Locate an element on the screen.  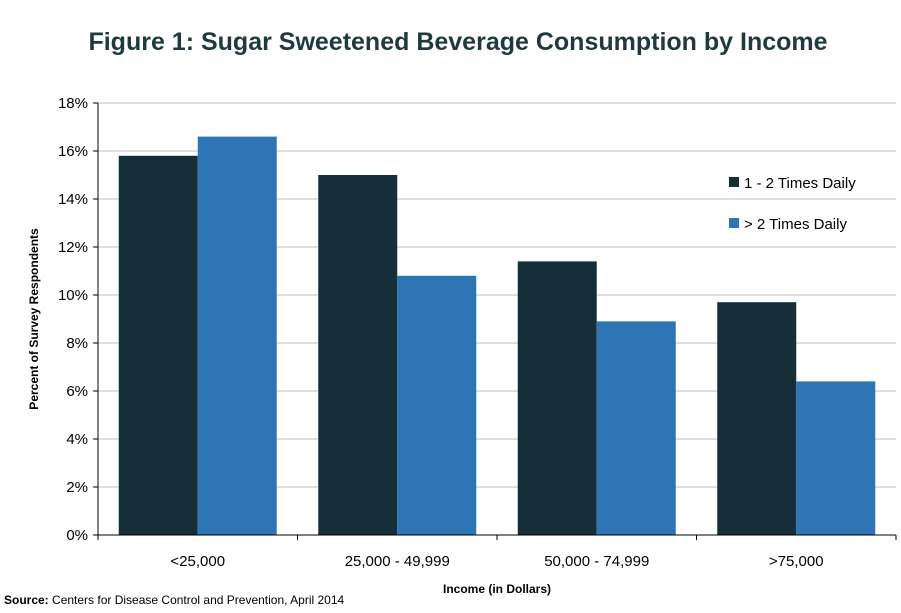
y-tick-label: 0% is located at coordinates (77, 535).